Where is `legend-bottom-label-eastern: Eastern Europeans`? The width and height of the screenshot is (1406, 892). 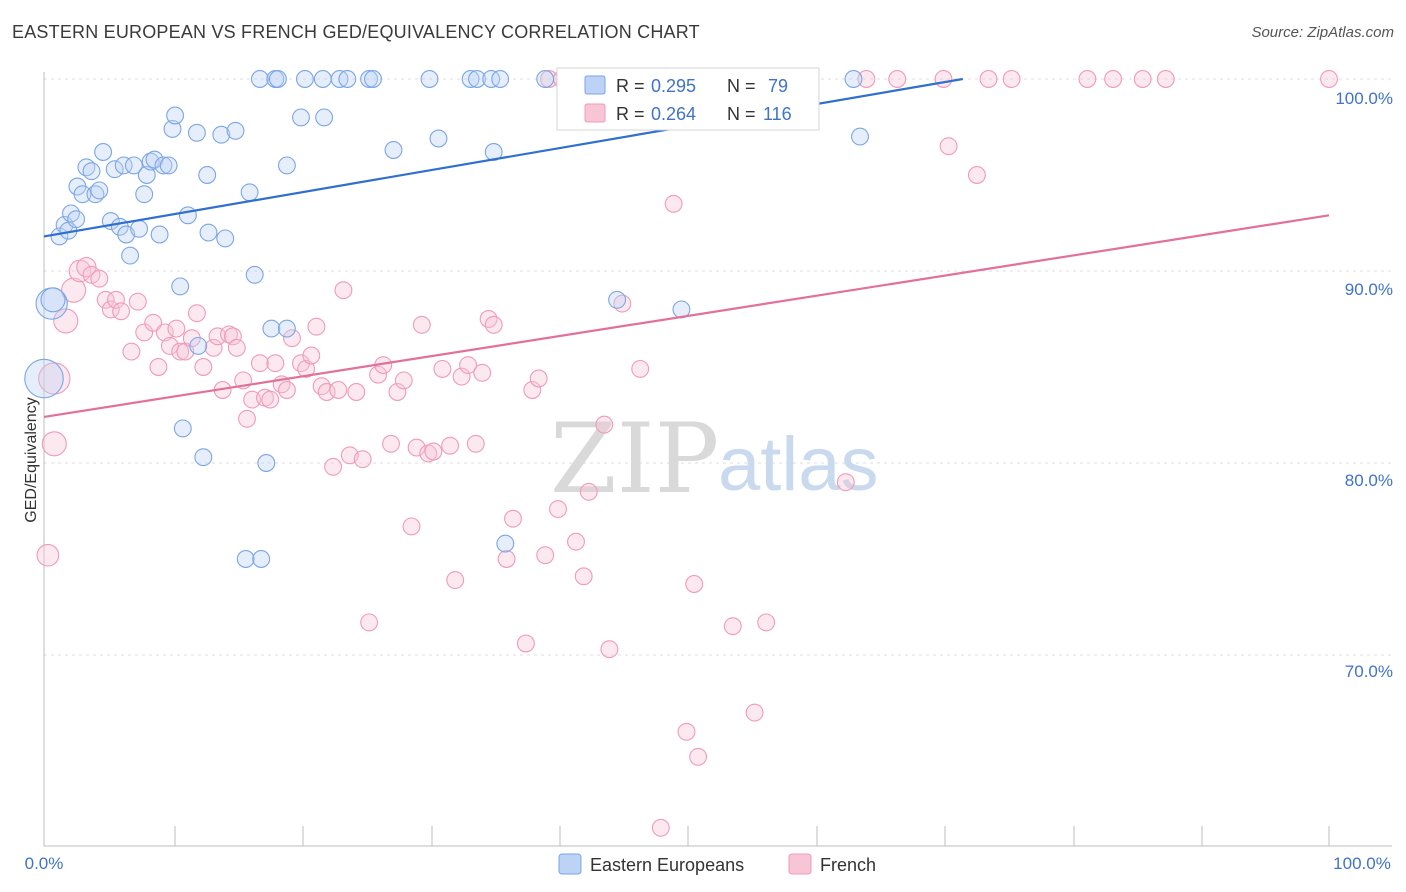
legend-bottom-label-eastern: Eastern Europeans is located at coordinates (667, 865).